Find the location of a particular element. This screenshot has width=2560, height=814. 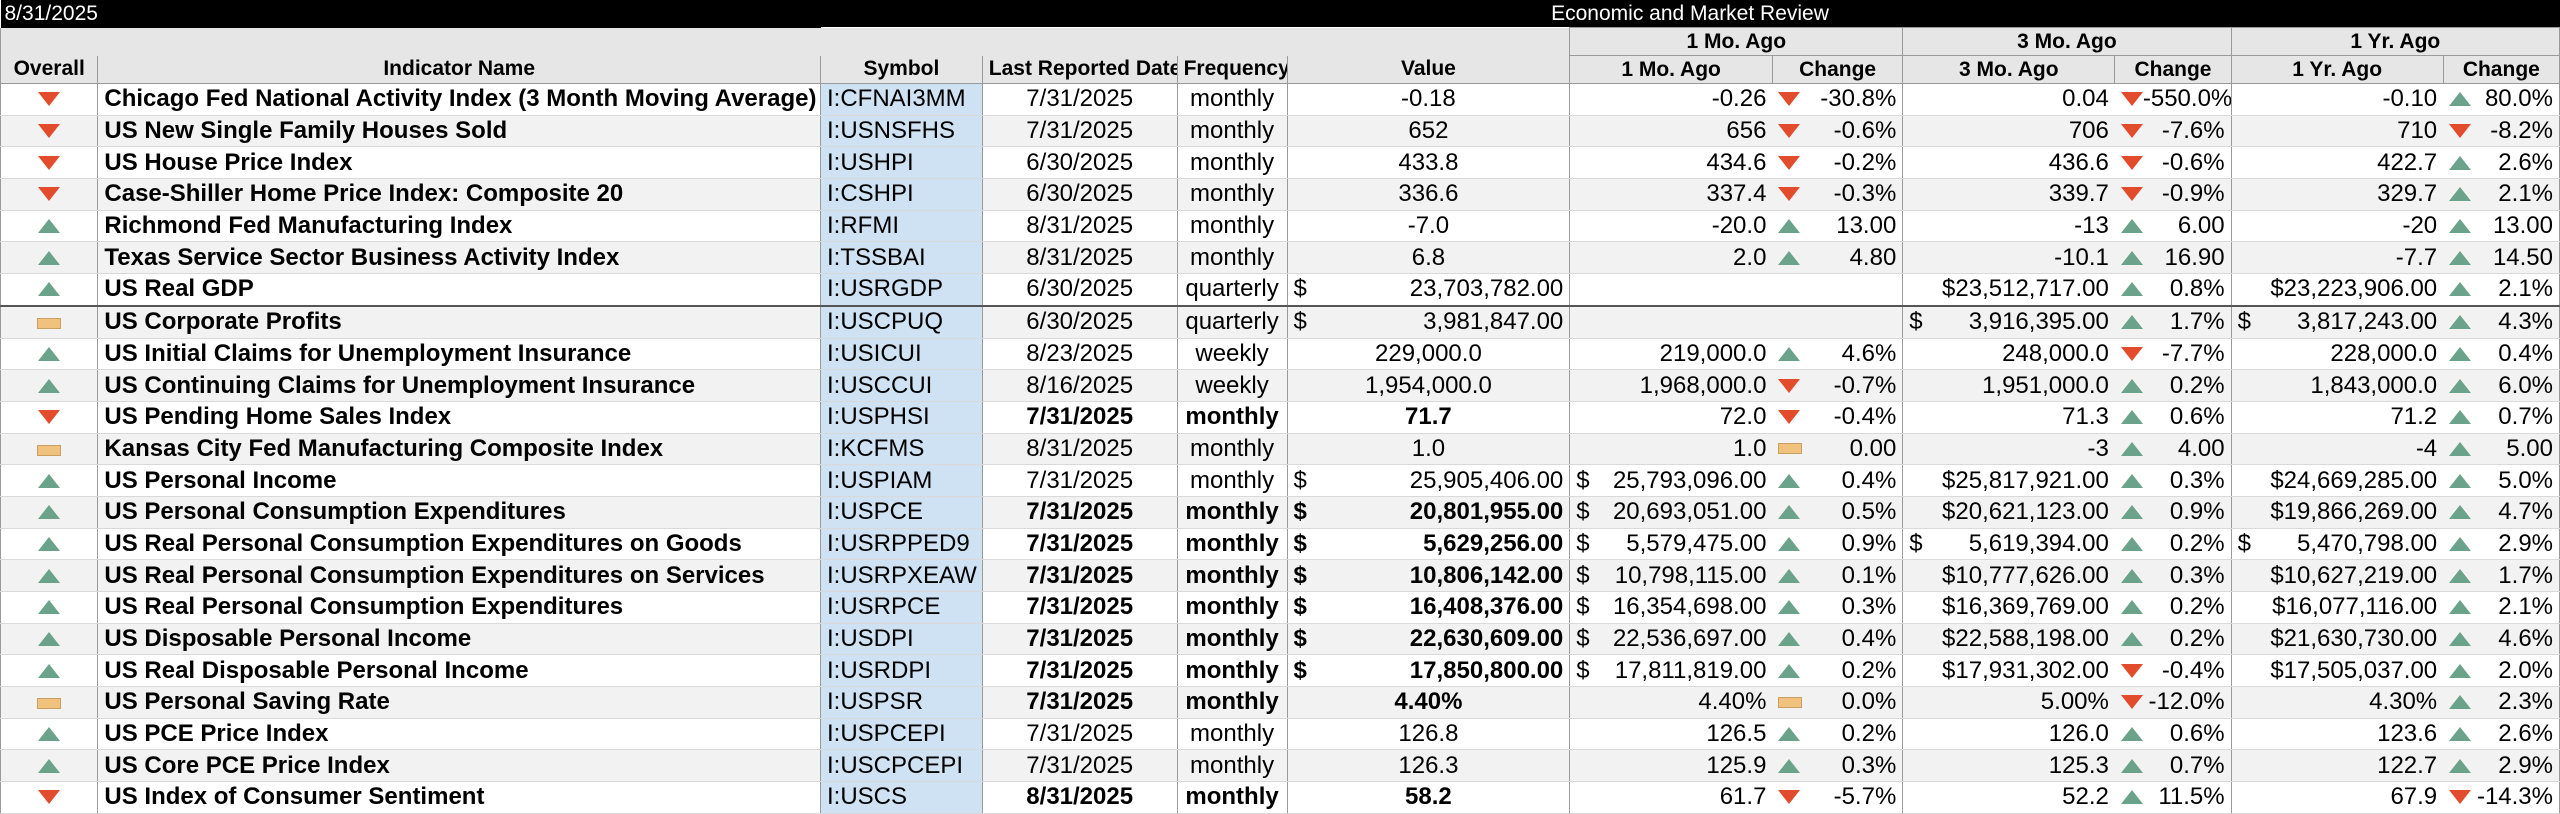

change-3mo-cell: 0.6% is located at coordinates (2173, 417).